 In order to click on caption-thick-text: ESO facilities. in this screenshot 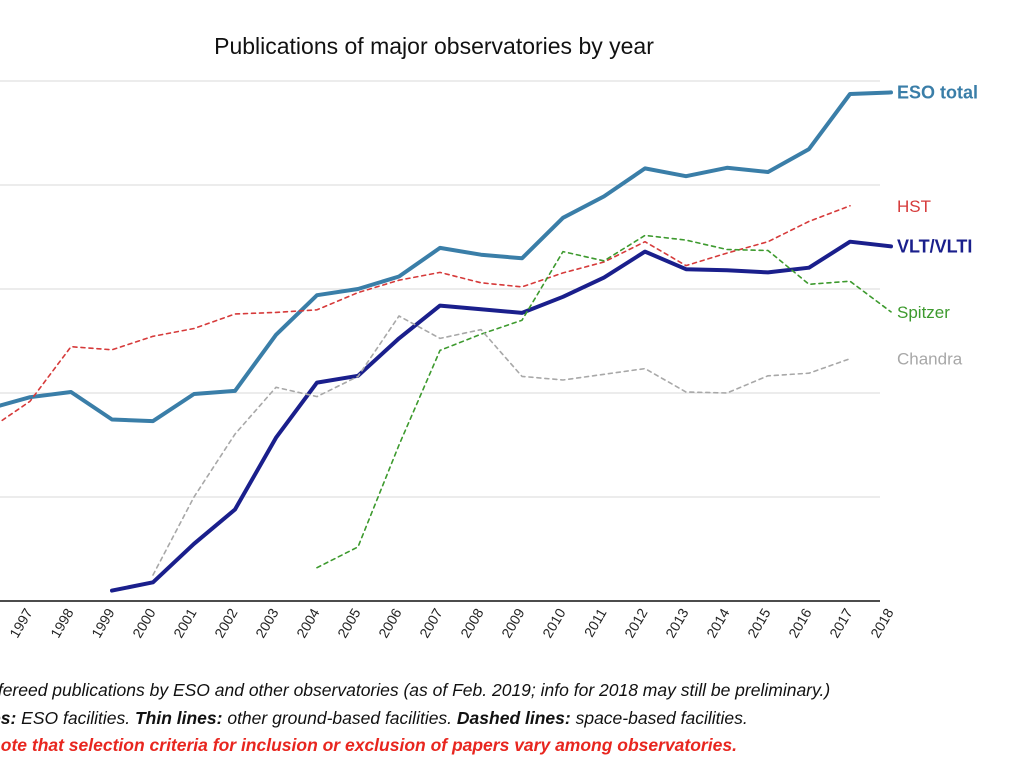, I will do `click(75, 718)`.